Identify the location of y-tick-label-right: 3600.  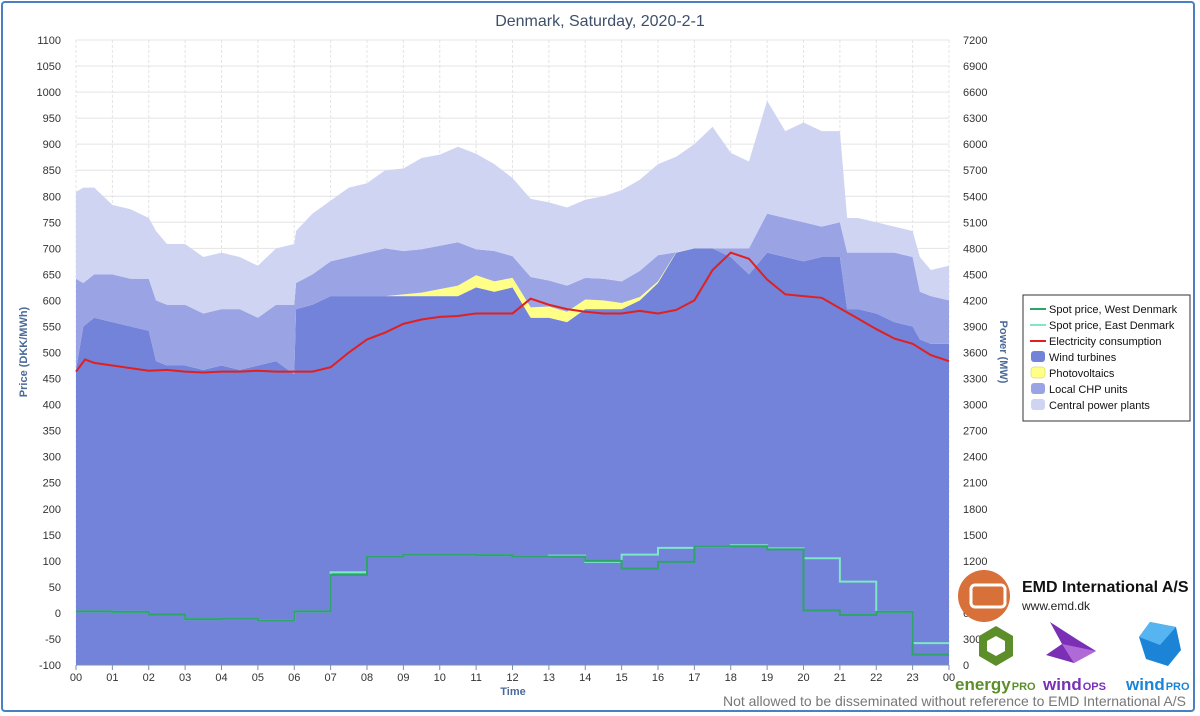
(975, 354).